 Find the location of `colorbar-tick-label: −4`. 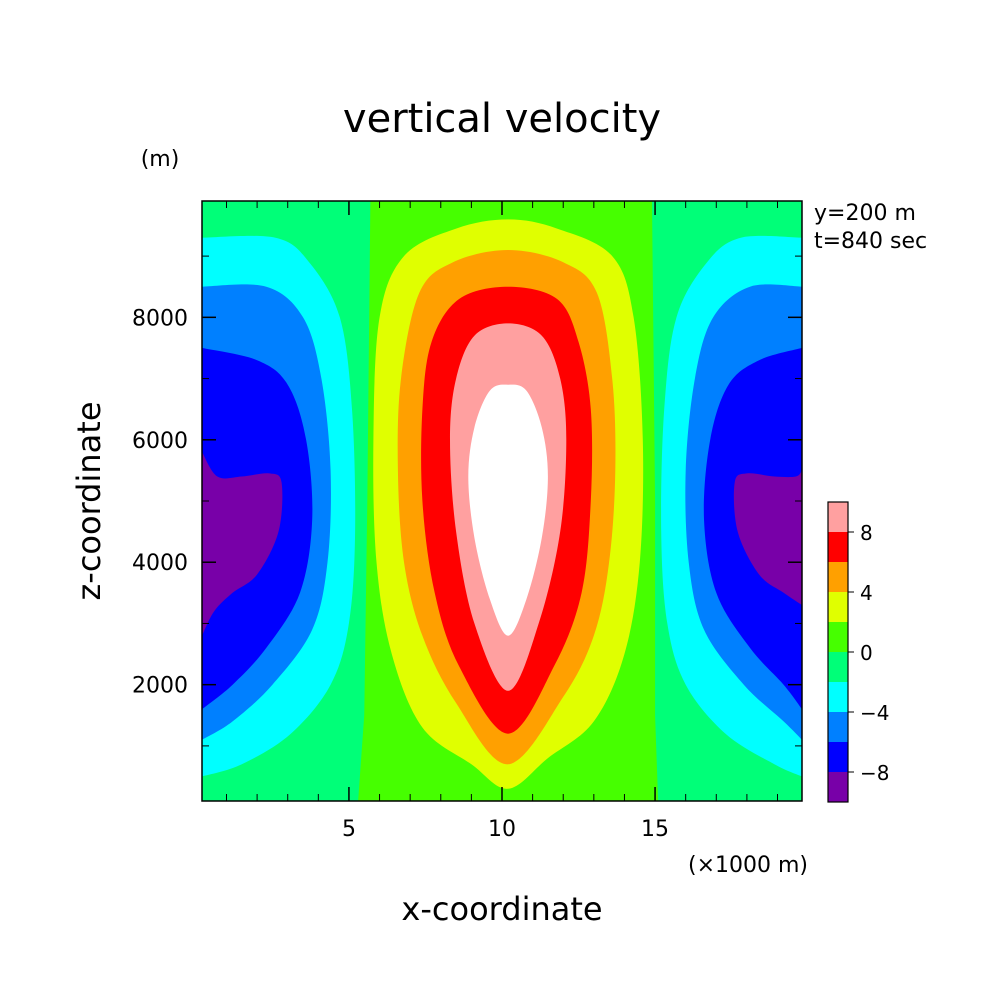

colorbar-tick-label: −4 is located at coordinates (874, 713).